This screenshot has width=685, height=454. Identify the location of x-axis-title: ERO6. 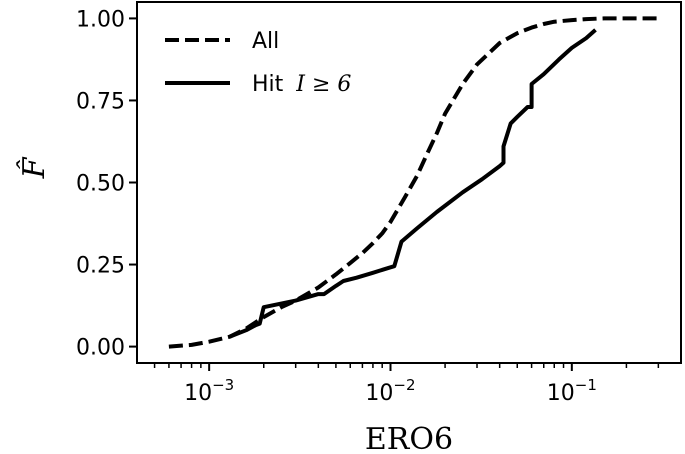
(409, 438).